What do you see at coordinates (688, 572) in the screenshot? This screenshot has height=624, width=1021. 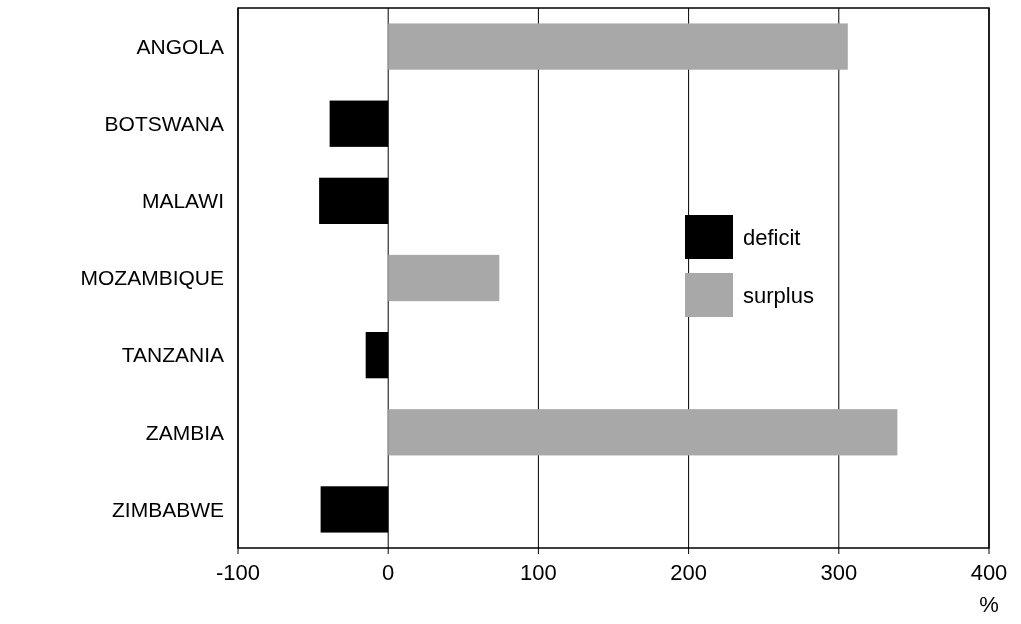 I see `x-tick-label: 200` at bounding box center [688, 572].